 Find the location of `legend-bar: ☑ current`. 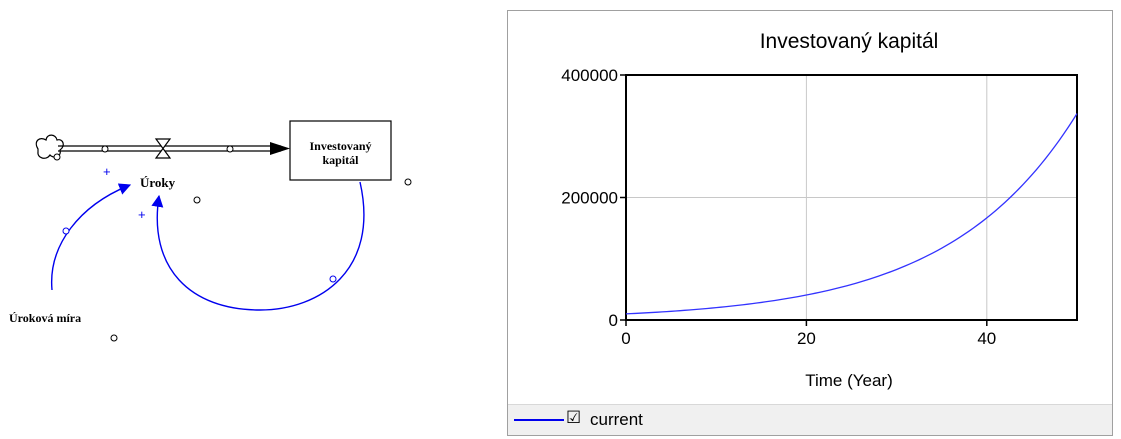

legend-bar: ☑ current is located at coordinates (810, 419).